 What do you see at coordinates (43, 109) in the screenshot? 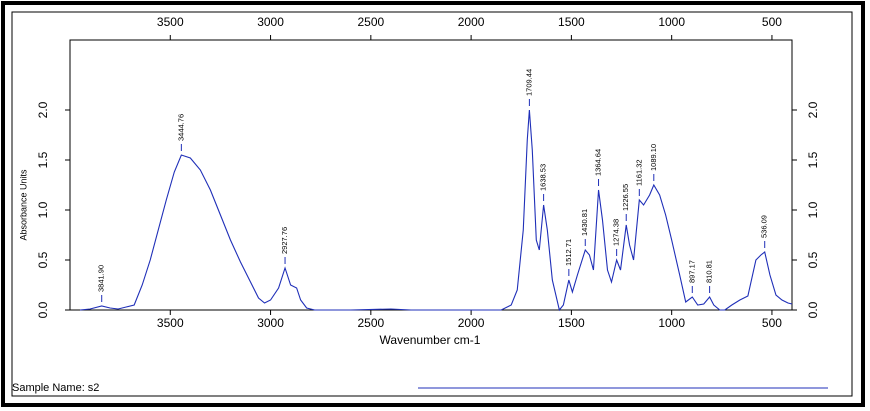
I see `y-tick-label: 2.0` at bounding box center [43, 109].